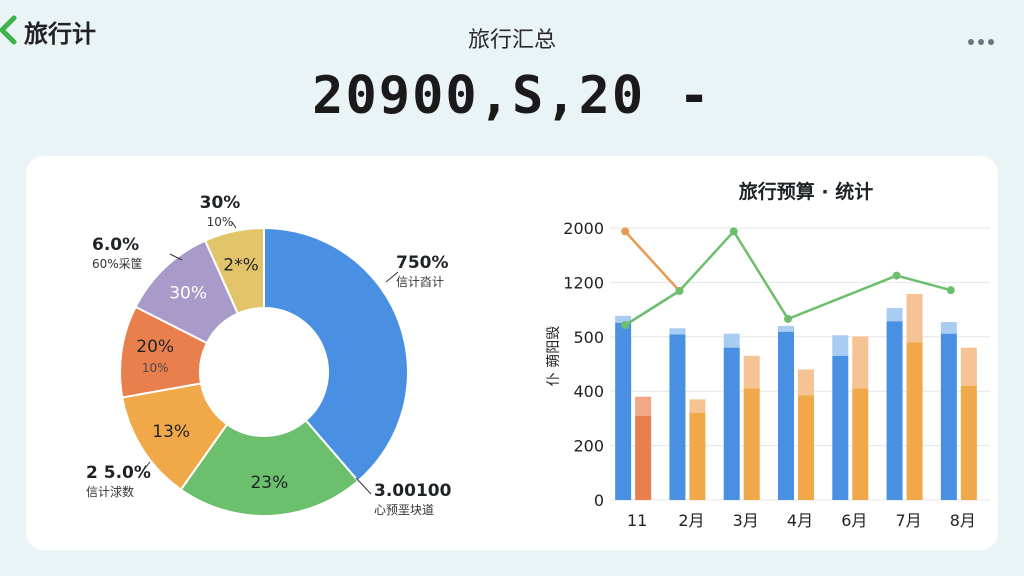  What do you see at coordinates (637, 520) in the screenshot?
I see `x-tick-label: 11` at bounding box center [637, 520].